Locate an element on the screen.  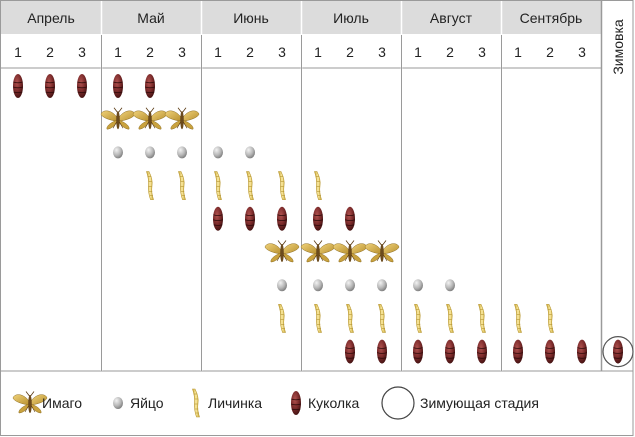
month-label: Май is located at coordinates (150, 18).